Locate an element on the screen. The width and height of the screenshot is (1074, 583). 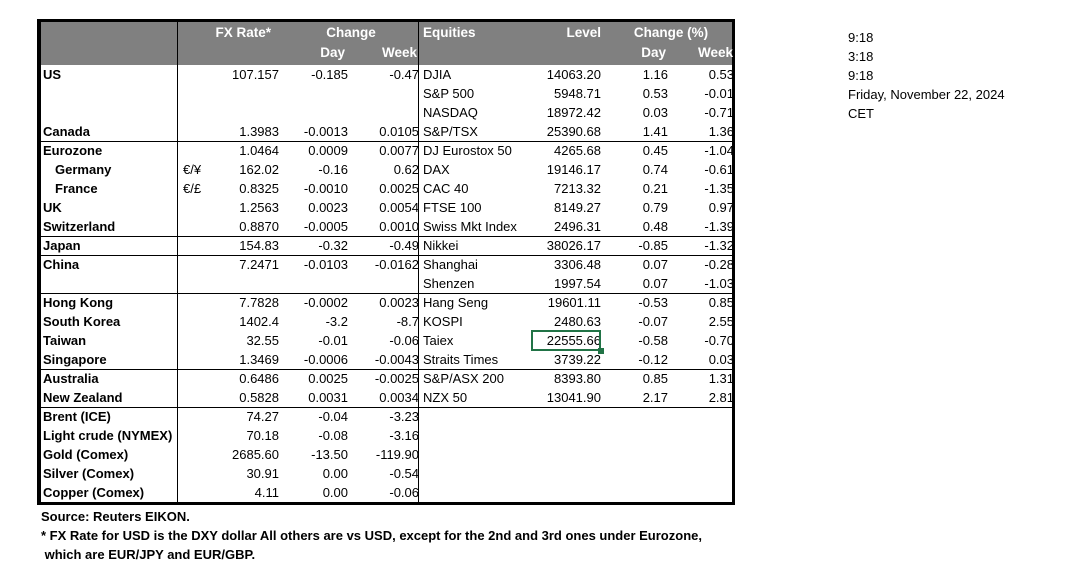
fx-change-week: -0.06 is located at coordinates (404, 340).